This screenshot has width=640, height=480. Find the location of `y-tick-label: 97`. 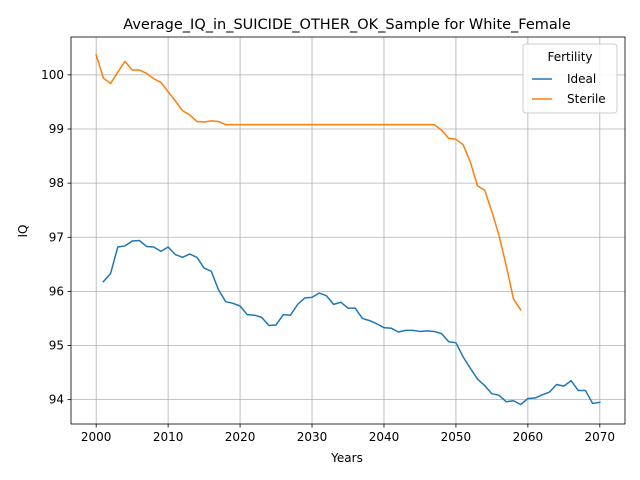

y-tick-label: 97 is located at coordinates (56, 237).